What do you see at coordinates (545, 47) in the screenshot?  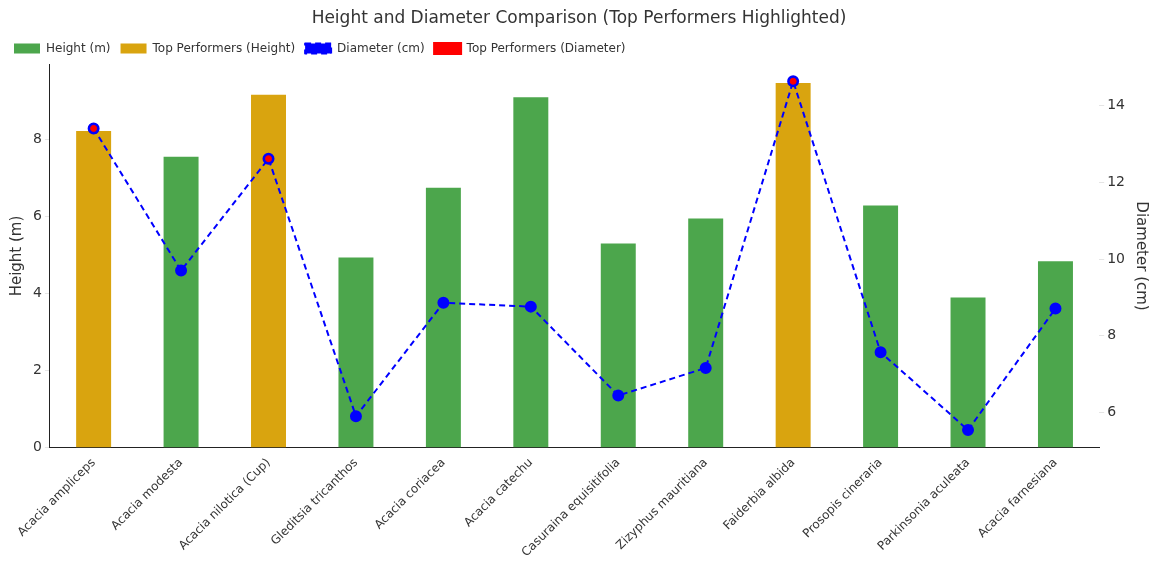 I see `legend-label: Top Performers (Diameter)` at bounding box center [545, 47].